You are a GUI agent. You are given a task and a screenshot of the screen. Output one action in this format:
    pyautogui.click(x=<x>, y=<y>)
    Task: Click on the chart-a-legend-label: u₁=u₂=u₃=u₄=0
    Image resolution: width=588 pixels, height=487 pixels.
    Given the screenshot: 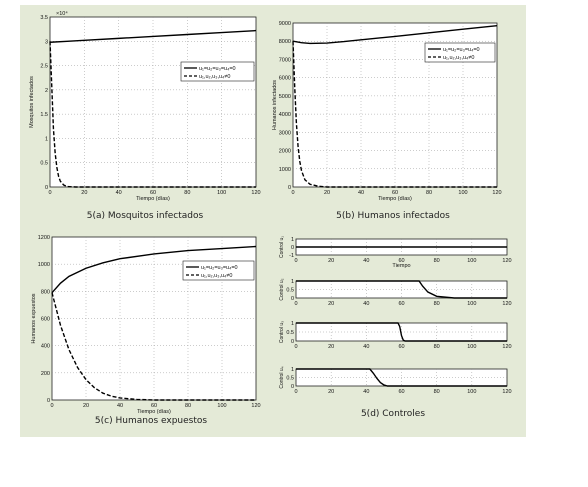 What is the action you would take?
    pyautogui.click(x=217, y=69)
    